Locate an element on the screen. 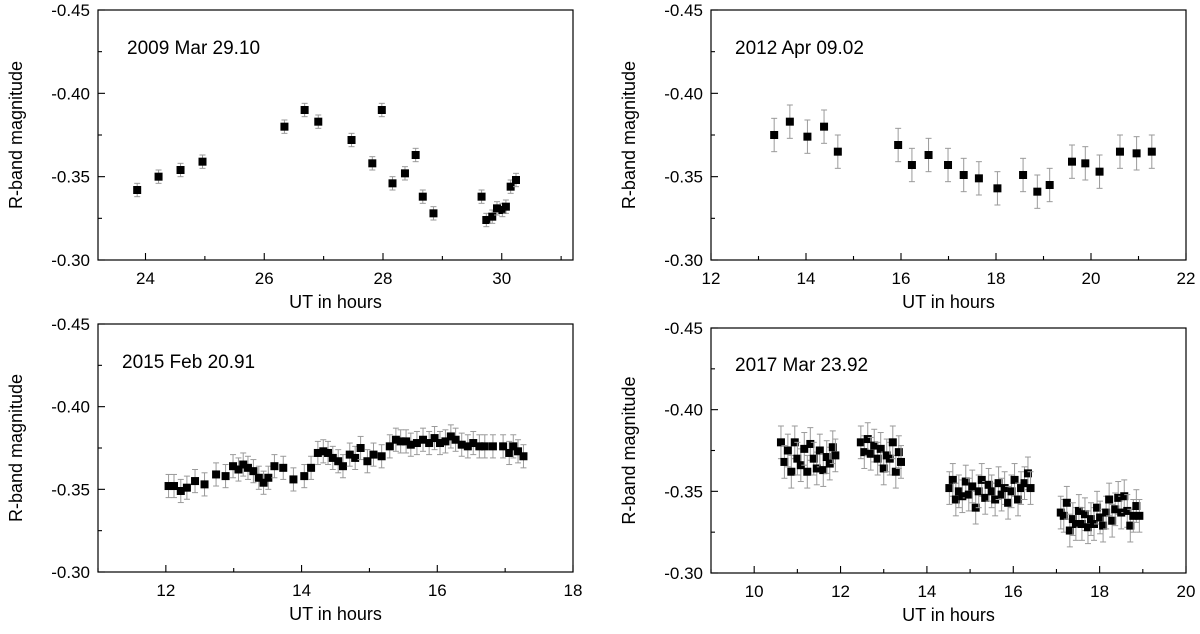 Image resolution: width=1200 pixels, height=634 pixels. panel-title: 2017 Mar 23.92 is located at coordinates (801, 365).